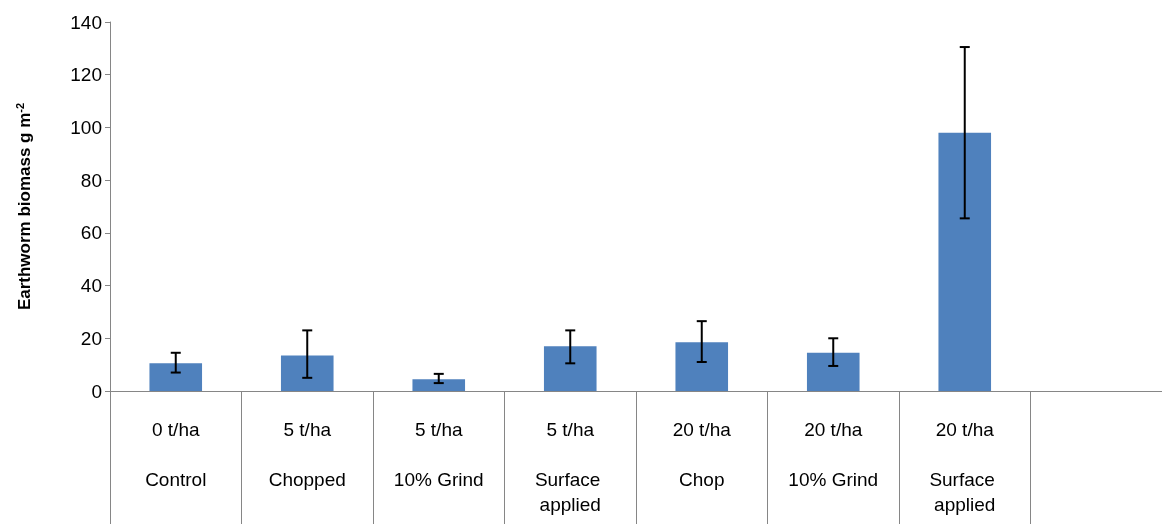 The image size is (1162, 524). Describe the element at coordinates (91, 180) in the screenshot. I see `y-tick-label: 80` at that location.